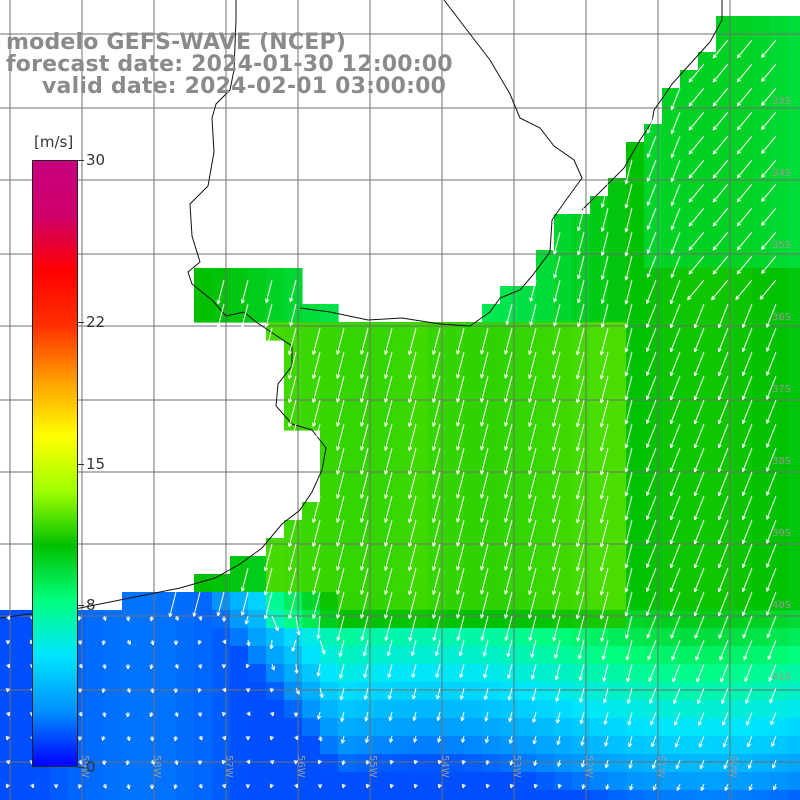 Image resolution: width=800 pixels, height=800 pixels. Describe the element at coordinates (81, 464) in the screenshot. I see `colorbar-tick-mark` at that location.